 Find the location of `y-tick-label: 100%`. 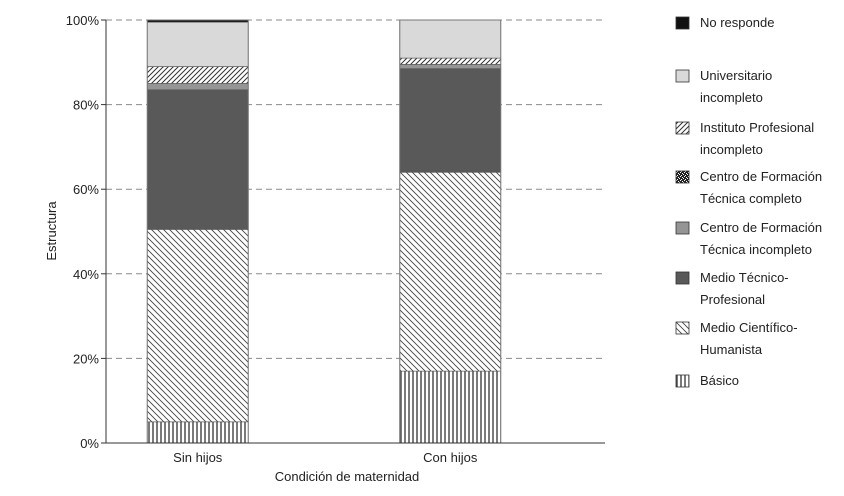

y-tick-label: 100% is located at coordinates (83, 20).